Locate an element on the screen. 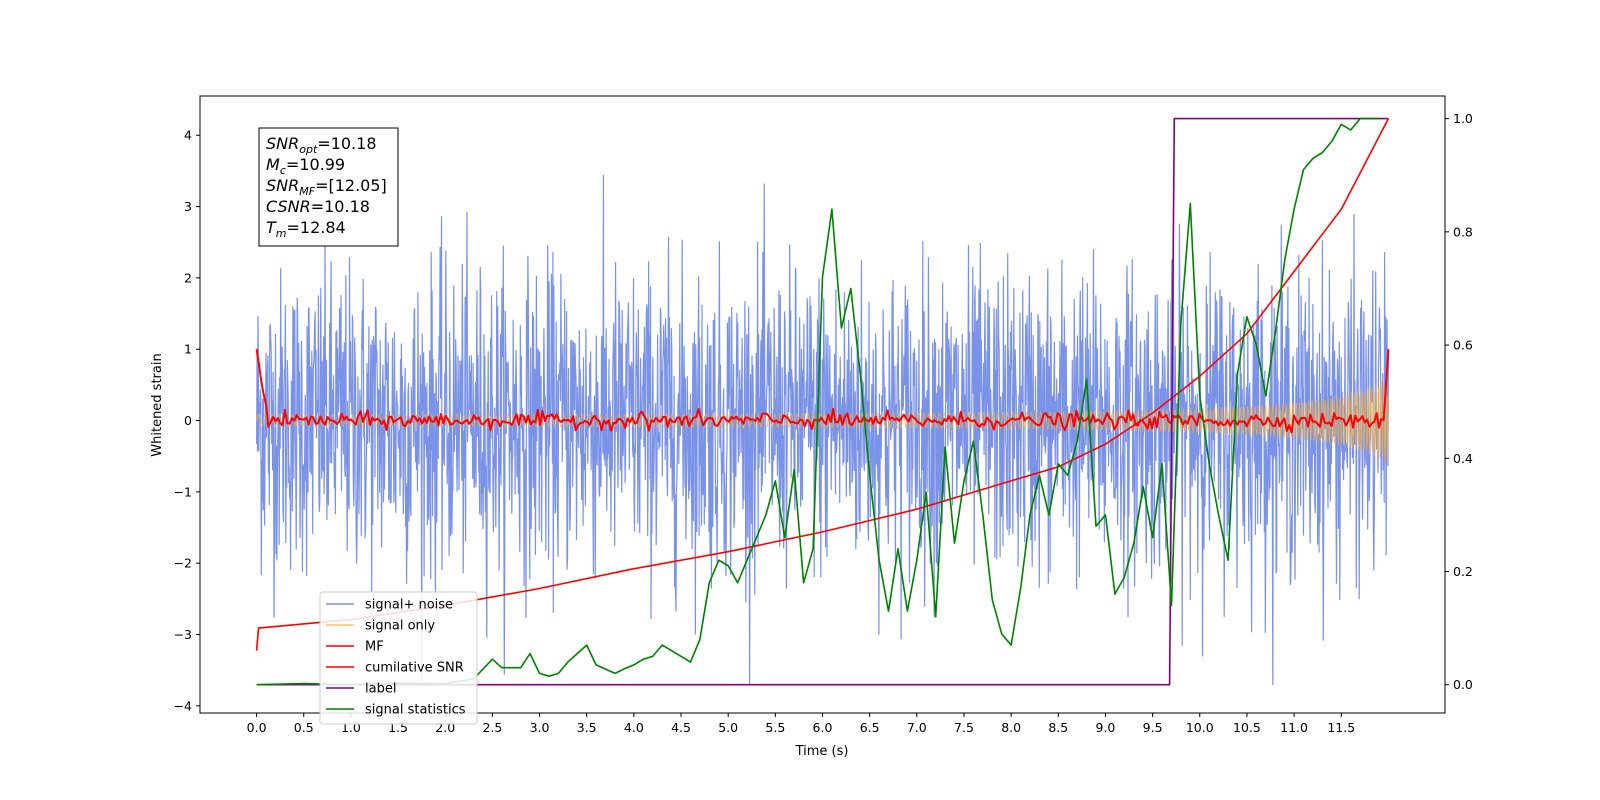 This screenshot has width=1600, height=800. x-tick-label: 6.5 is located at coordinates (870, 727).